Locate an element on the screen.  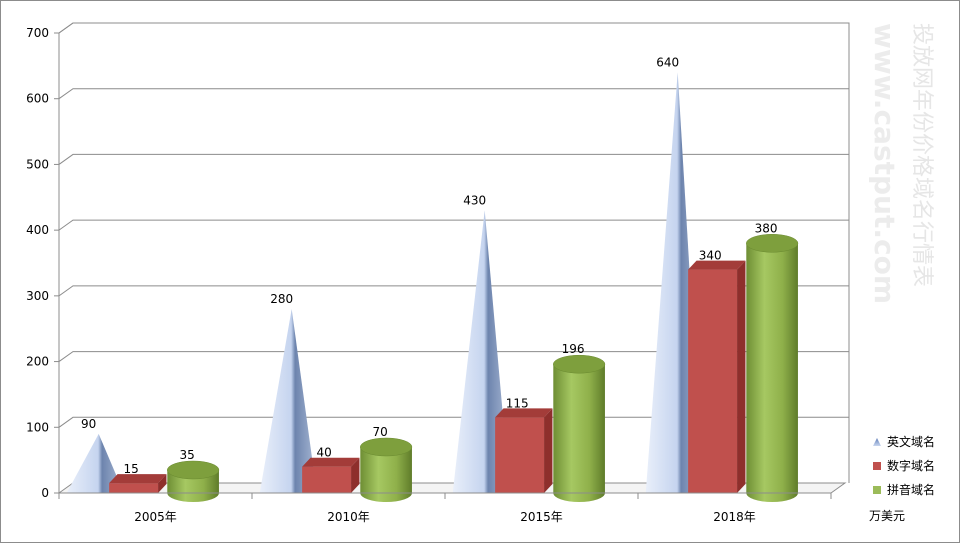
y-tick-label: 600 is located at coordinates (37, 99).